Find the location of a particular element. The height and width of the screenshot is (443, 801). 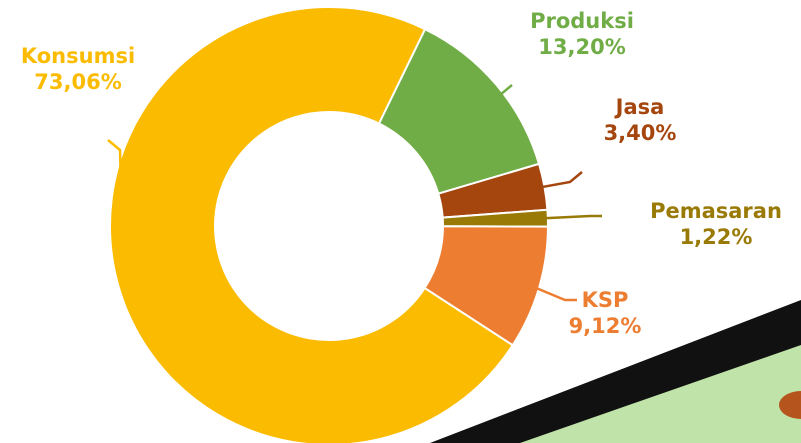

slice-label: Jasa is located at coordinates (639, 107).